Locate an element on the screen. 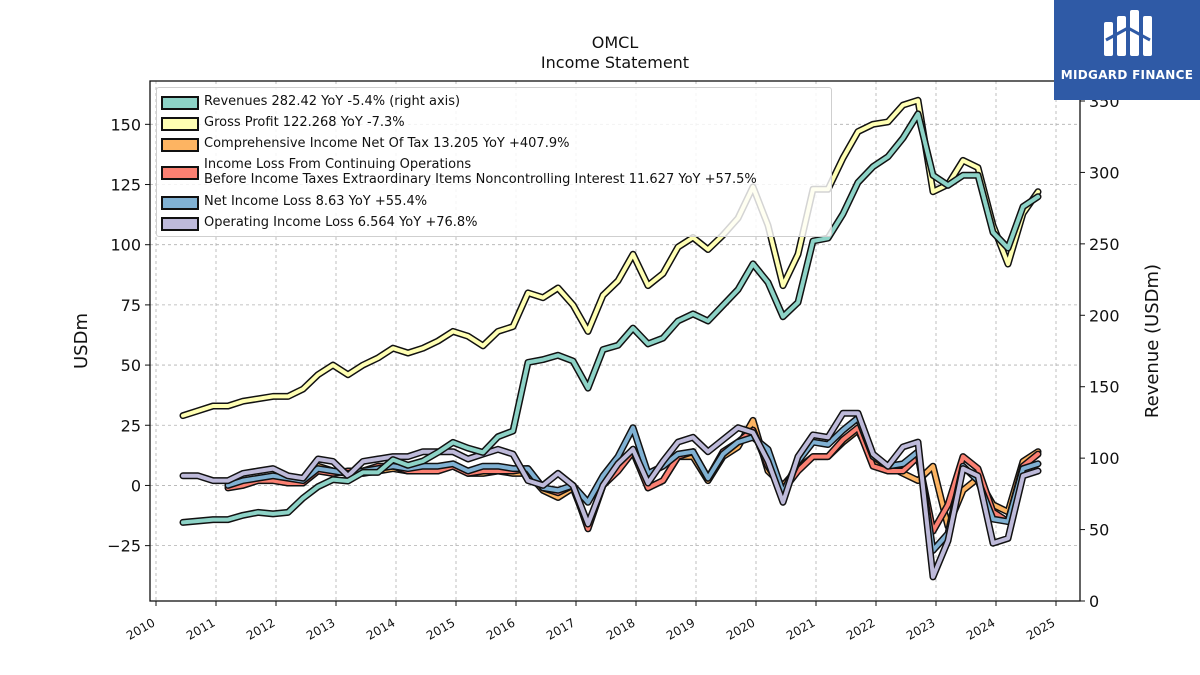 The height and width of the screenshot is (675, 1200). left-axis-ticks: −25 0 25 50 75 100 125 150 is located at coordinates (128, 335).